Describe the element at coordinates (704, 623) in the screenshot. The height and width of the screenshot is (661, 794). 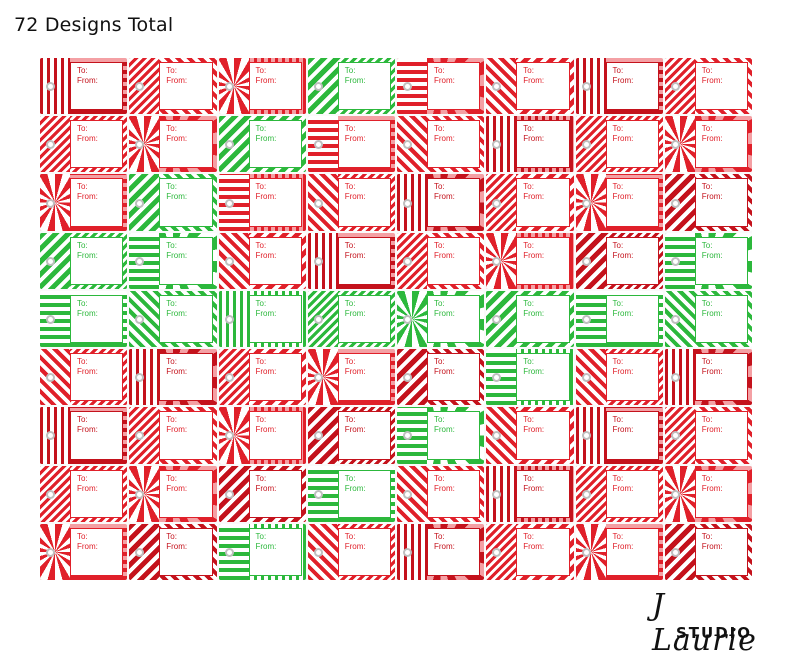
I see `logo-script: J Laurie` at that location.